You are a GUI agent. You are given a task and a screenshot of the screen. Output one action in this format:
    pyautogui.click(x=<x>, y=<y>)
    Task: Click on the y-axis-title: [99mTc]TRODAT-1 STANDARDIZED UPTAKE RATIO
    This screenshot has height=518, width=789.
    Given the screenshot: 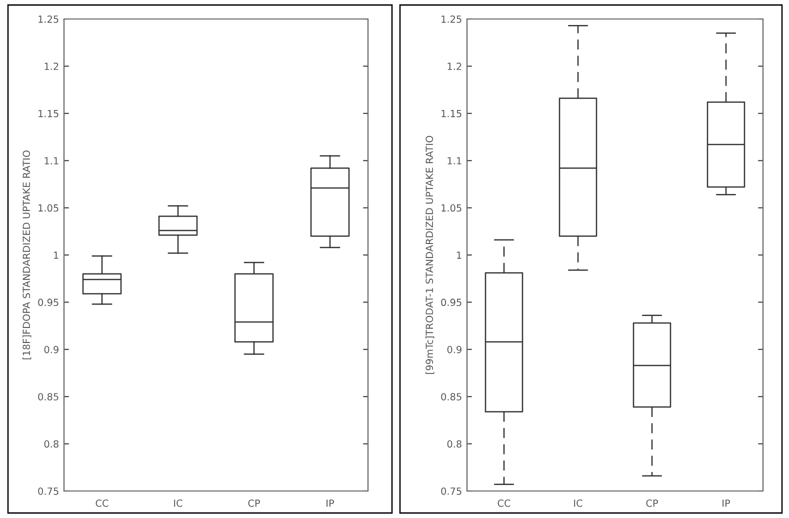 What is the action you would take?
    pyautogui.click(x=430, y=255)
    